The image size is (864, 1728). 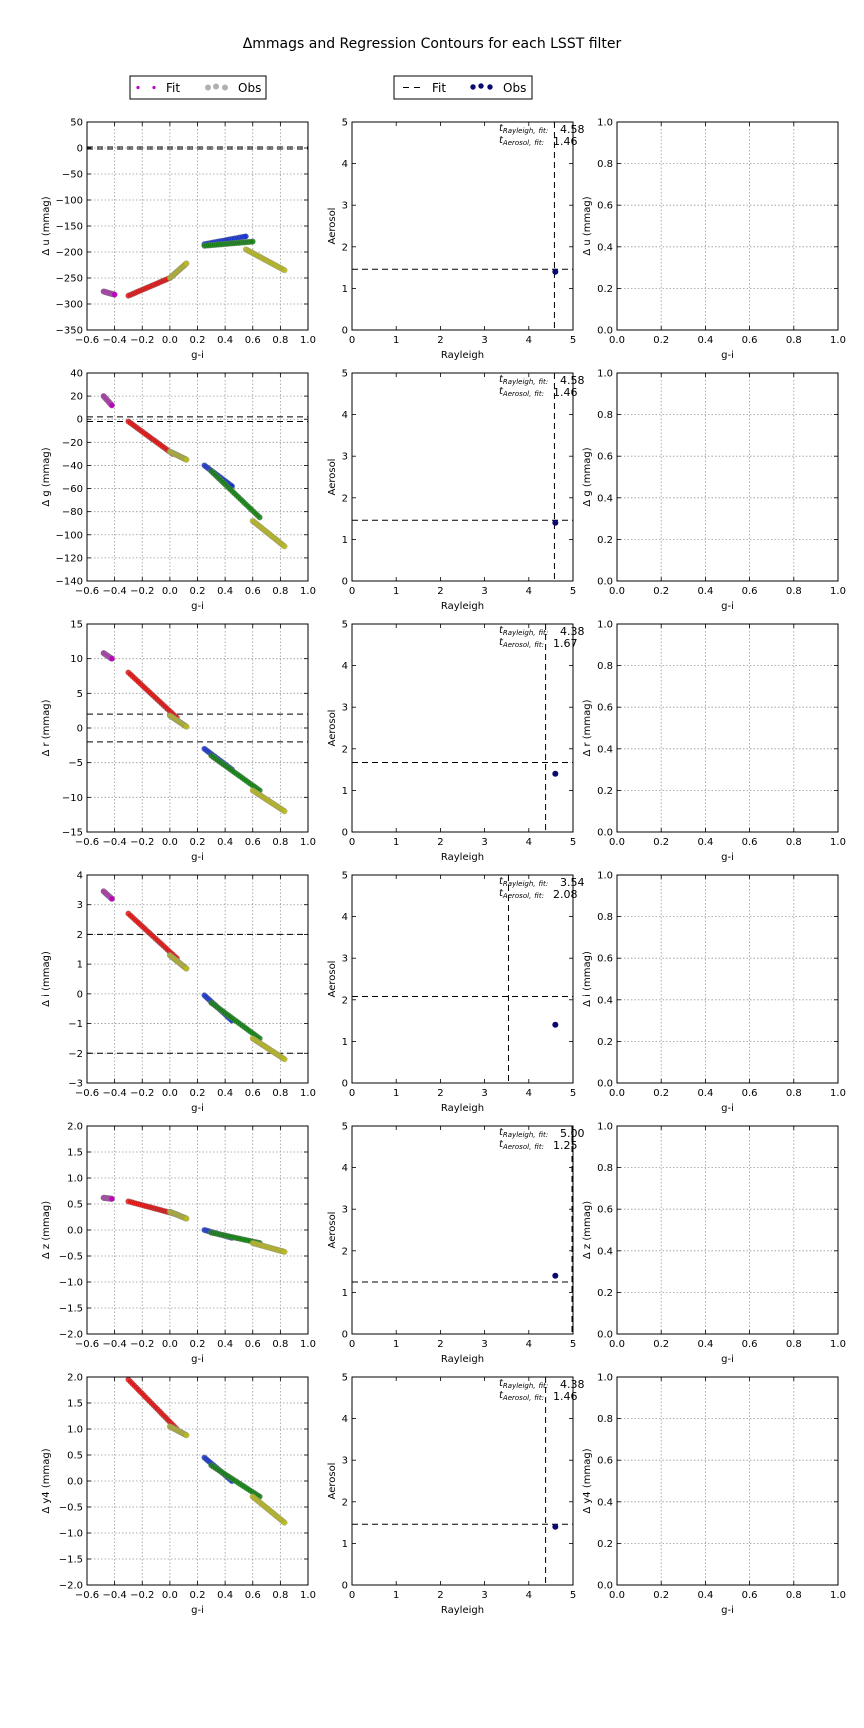 What do you see at coordinates (72, 512) in the screenshot?
I see `y-tick-label: −80` at bounding box center [72, 512].